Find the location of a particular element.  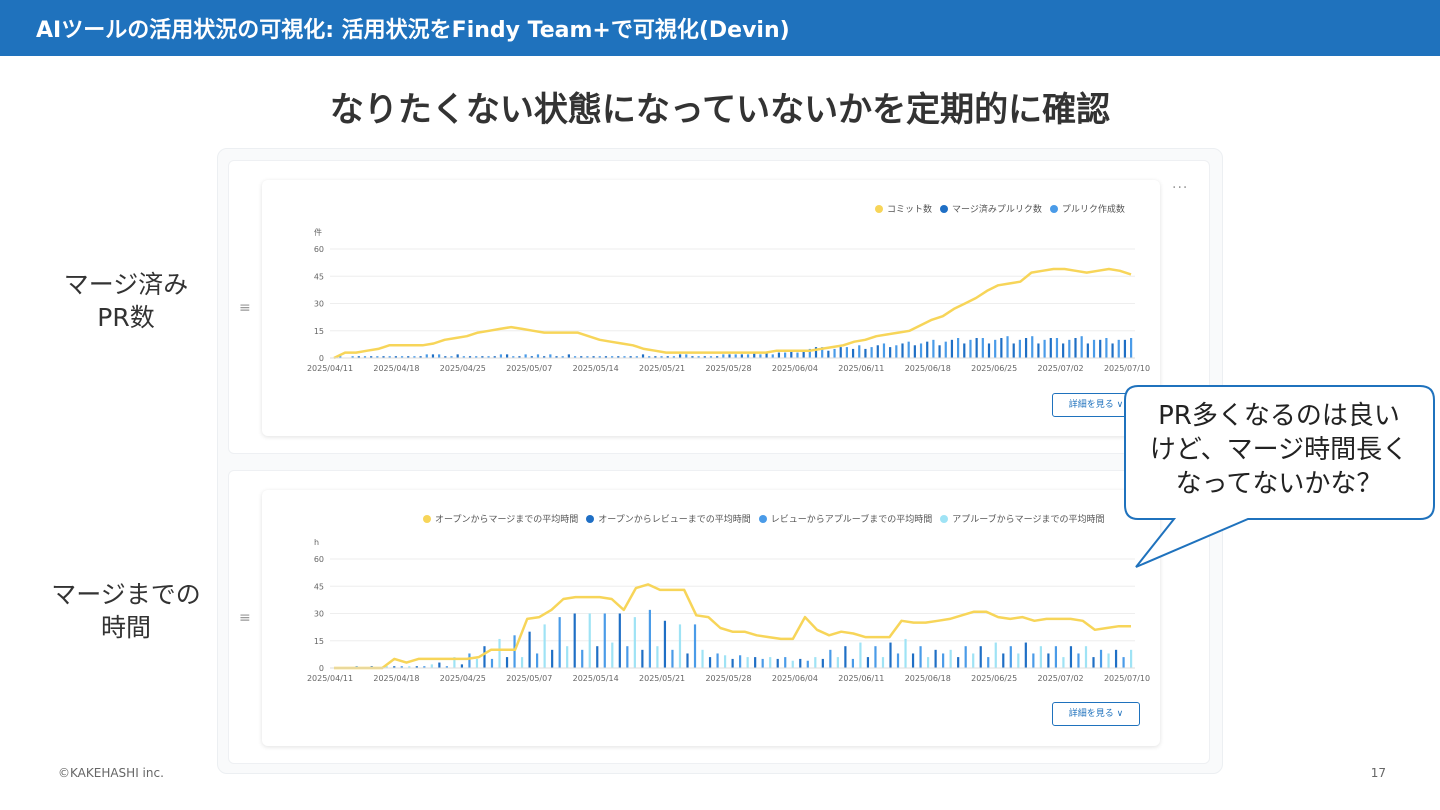

legend-label-commits: コミット数 is located at coordinates (910, 210).